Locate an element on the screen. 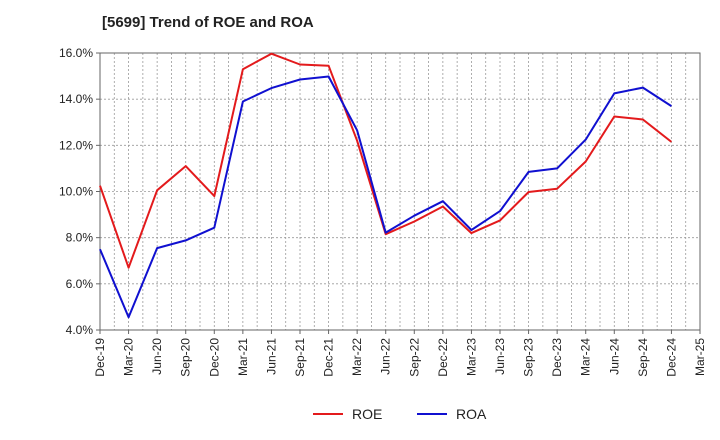 The width and height of the screenshot is (720, 440). x-tick-label: Dec-23 is located at coordinates (557, 357).